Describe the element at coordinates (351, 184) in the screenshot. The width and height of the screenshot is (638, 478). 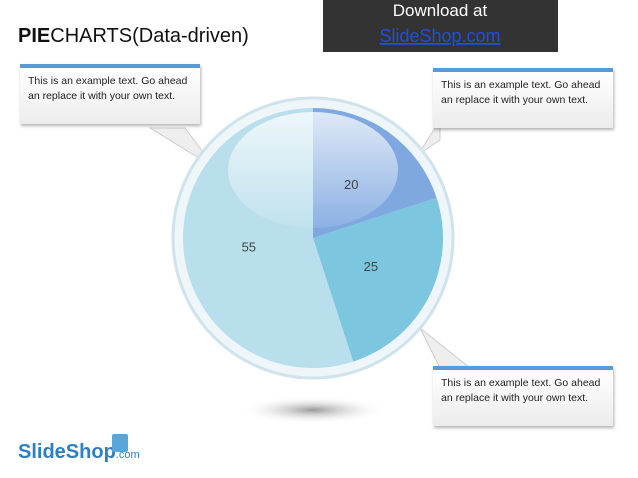
I see `data-label: 20` at that location.